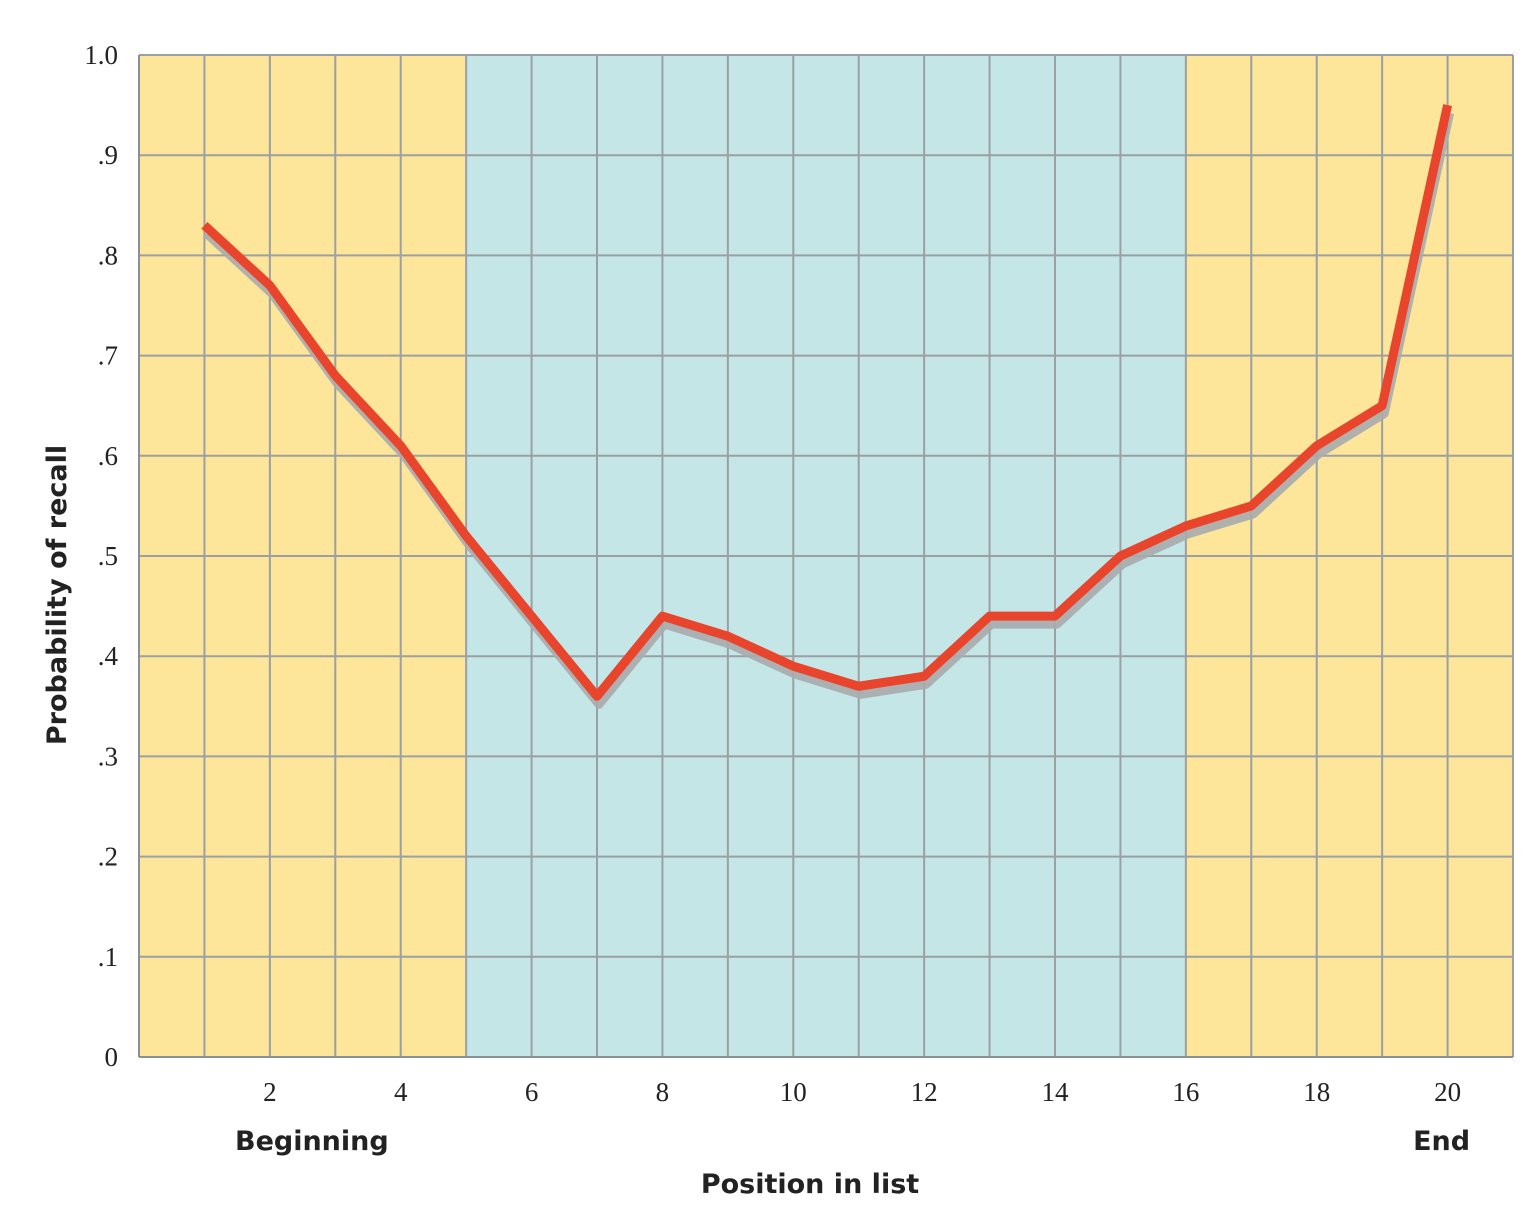 The image size is (1536, 1230). Describe the element at coordinates (108, 155) in the screenshot. I see `y-tick-label: .9` at that location.